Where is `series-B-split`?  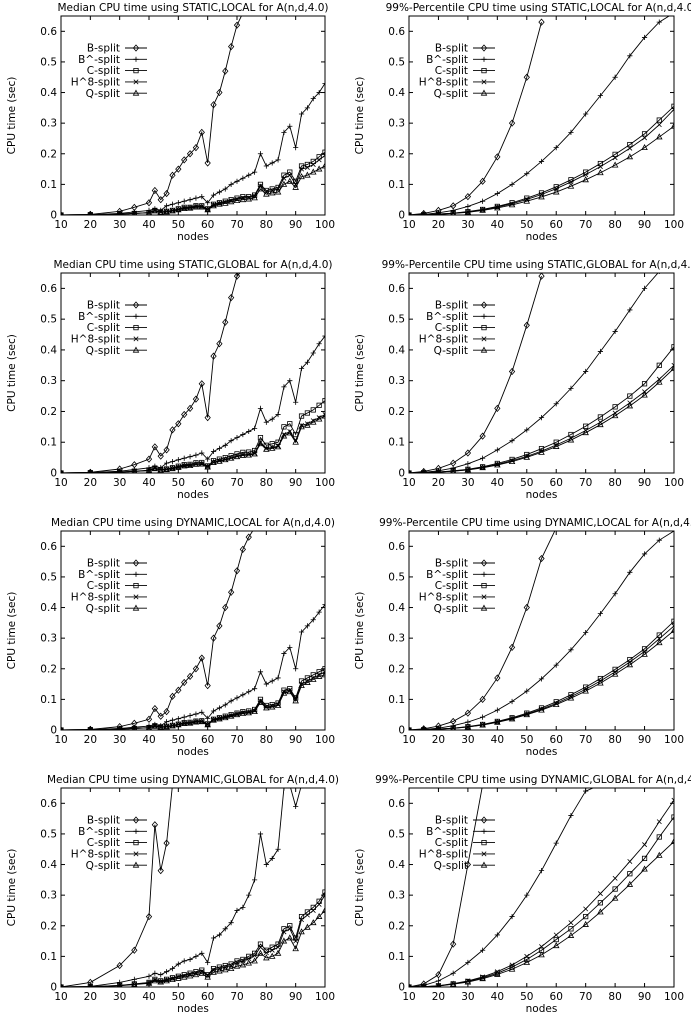 series-B-split is located at coordinates (483, 630).